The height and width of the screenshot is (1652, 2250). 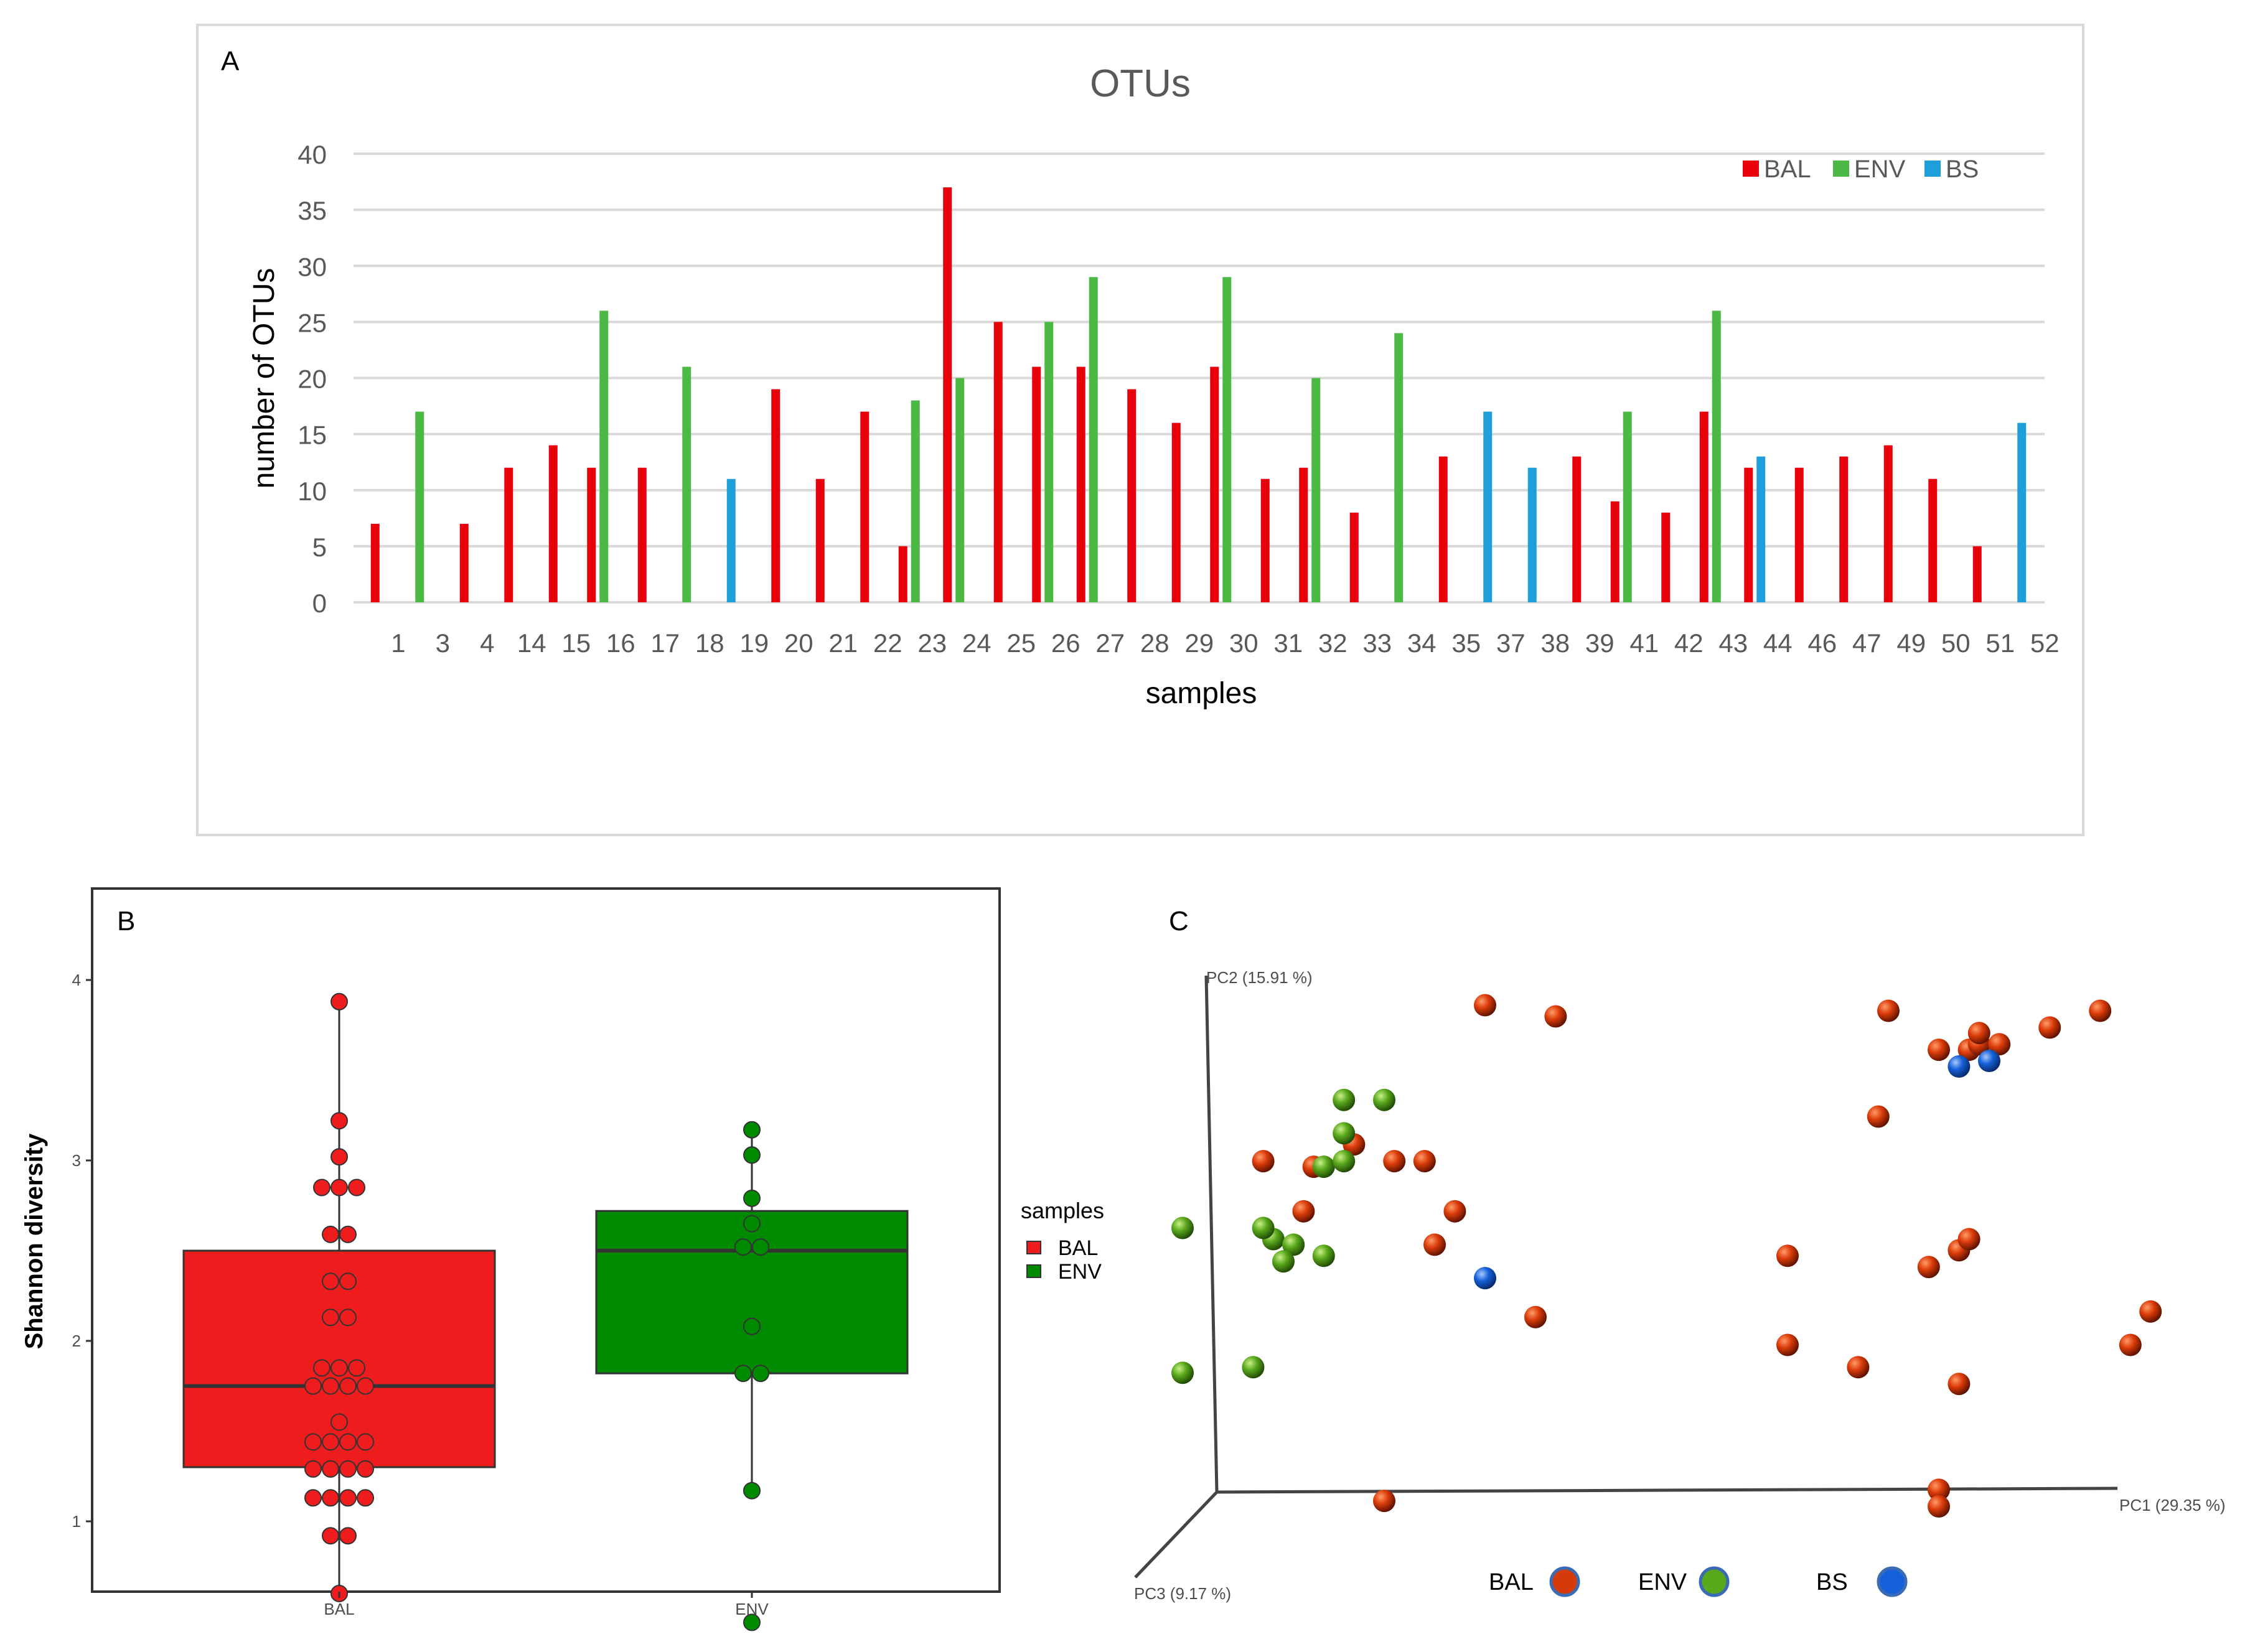 I want to click on panel-c-label: C, so click(x=1179, y=921).